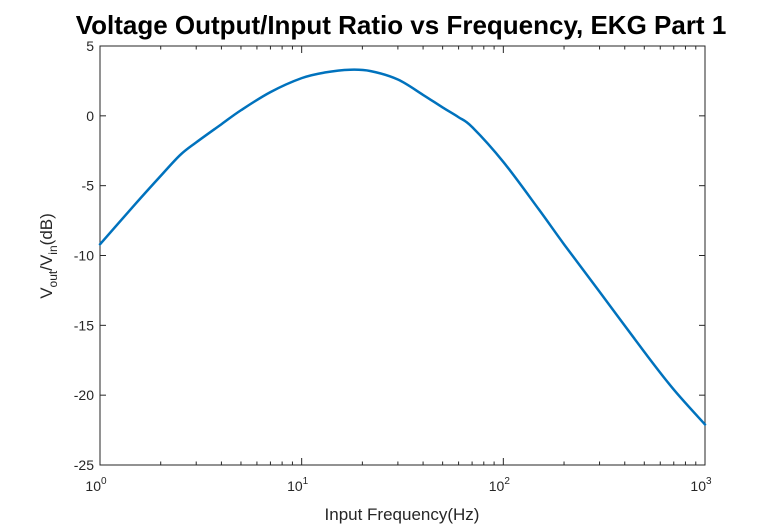 The width and height of the screenshot is (780, 525). Describe the element at coordinates (701, 485) in the screenshot. I see `x-tick-label: 10³` at that location.